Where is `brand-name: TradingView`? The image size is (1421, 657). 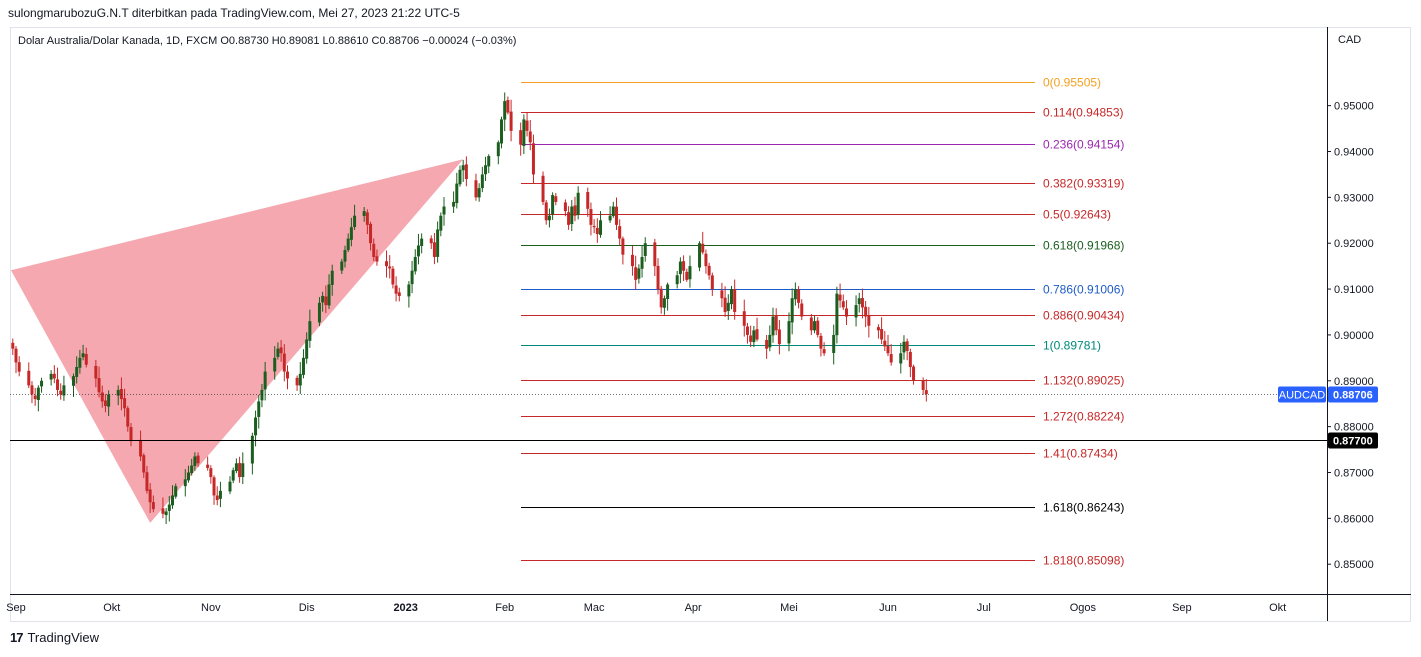
brand-name: TradingView is located at coordinates (63, 637).